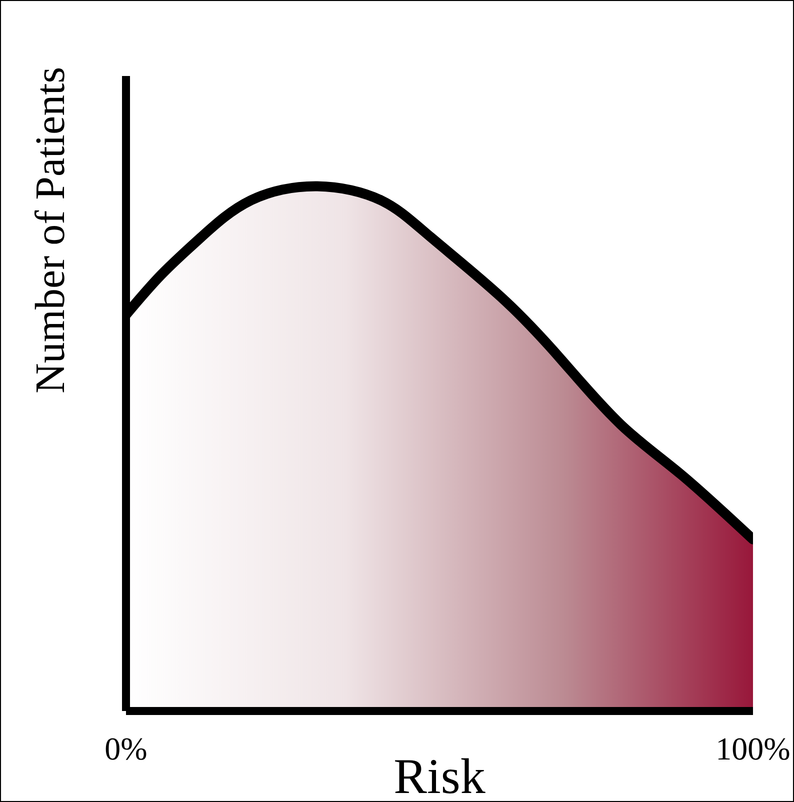 The image size is (794, 802). What do you see at coordinates (753, 748) in the screenshot?
I see `x-tick-label: 100%` at bounding box center [753, 748].